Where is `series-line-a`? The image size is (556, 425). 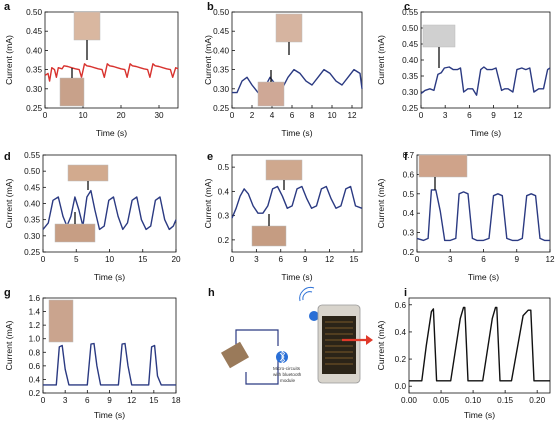 series-line-a is located at coordinates (111, 72).